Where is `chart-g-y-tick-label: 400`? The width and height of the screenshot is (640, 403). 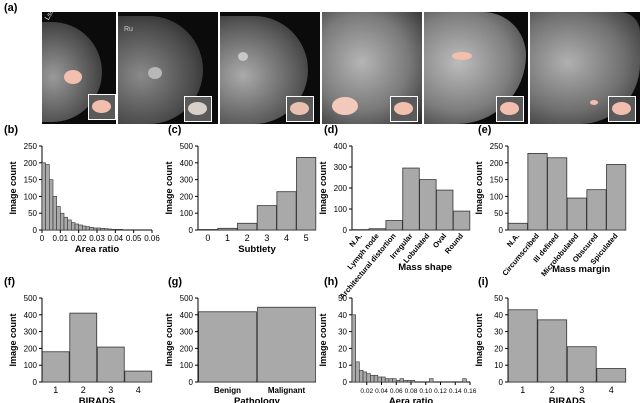 chart-g-y-tick-label: 400 is located at coordinates (187, 315).